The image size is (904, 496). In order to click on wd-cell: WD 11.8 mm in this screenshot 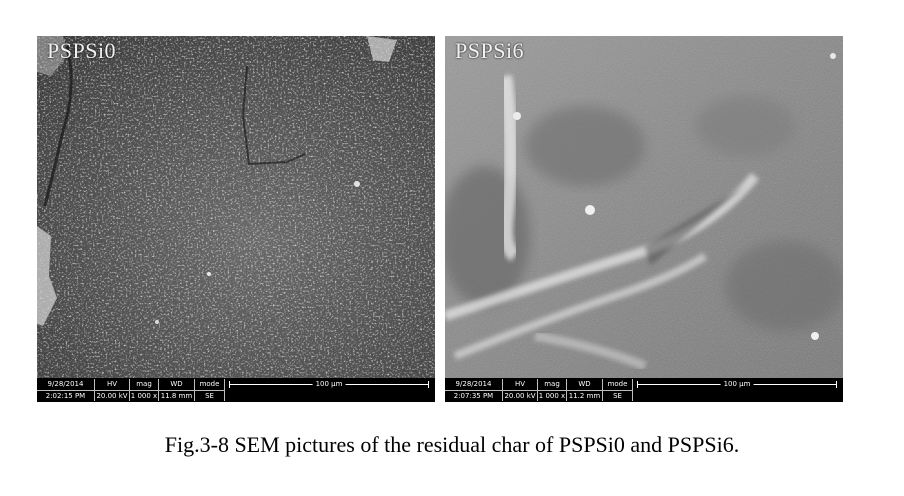, I will do `click(177, 390)`.